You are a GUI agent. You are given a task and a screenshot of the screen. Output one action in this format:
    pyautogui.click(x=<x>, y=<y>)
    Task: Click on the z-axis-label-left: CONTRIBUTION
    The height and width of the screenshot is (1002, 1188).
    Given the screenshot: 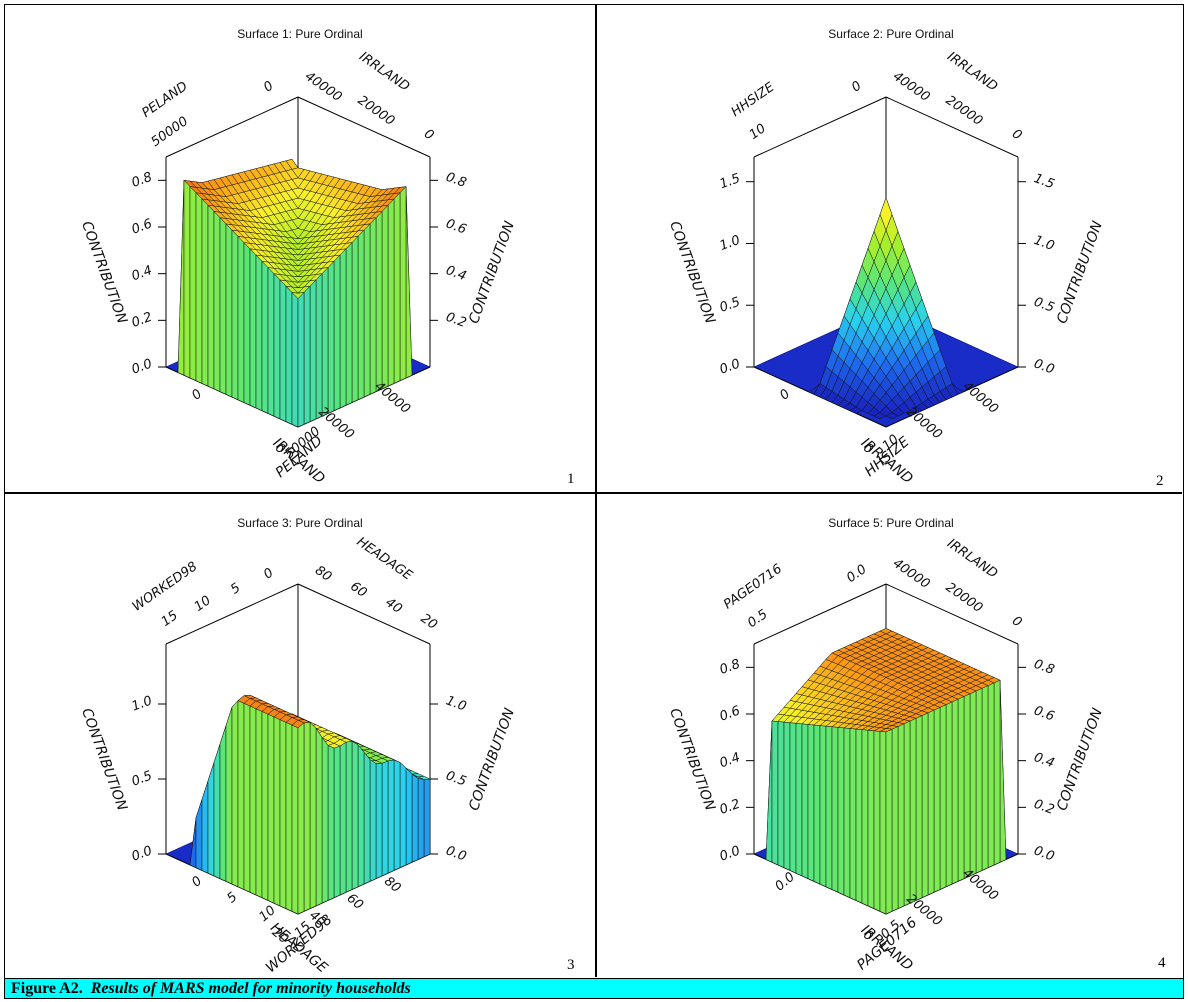 What is the action you would take?
    pyautogui.click(x=692, y=272)
    